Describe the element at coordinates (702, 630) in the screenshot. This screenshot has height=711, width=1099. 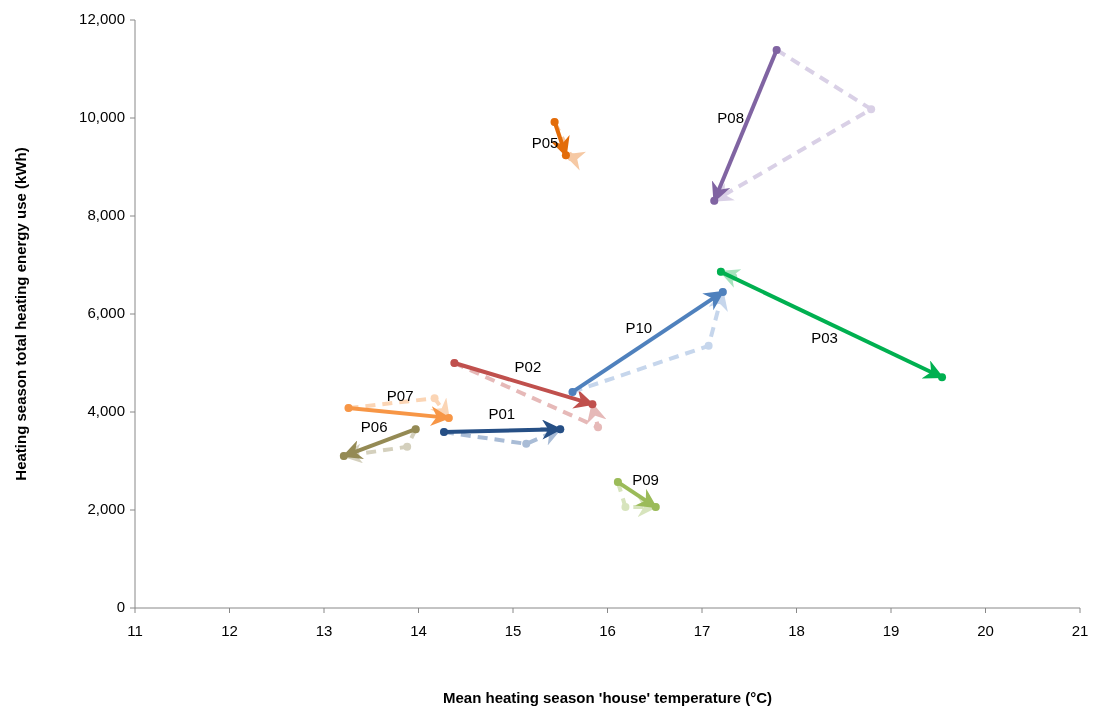
I see `x-tick-label: 17` at that location.